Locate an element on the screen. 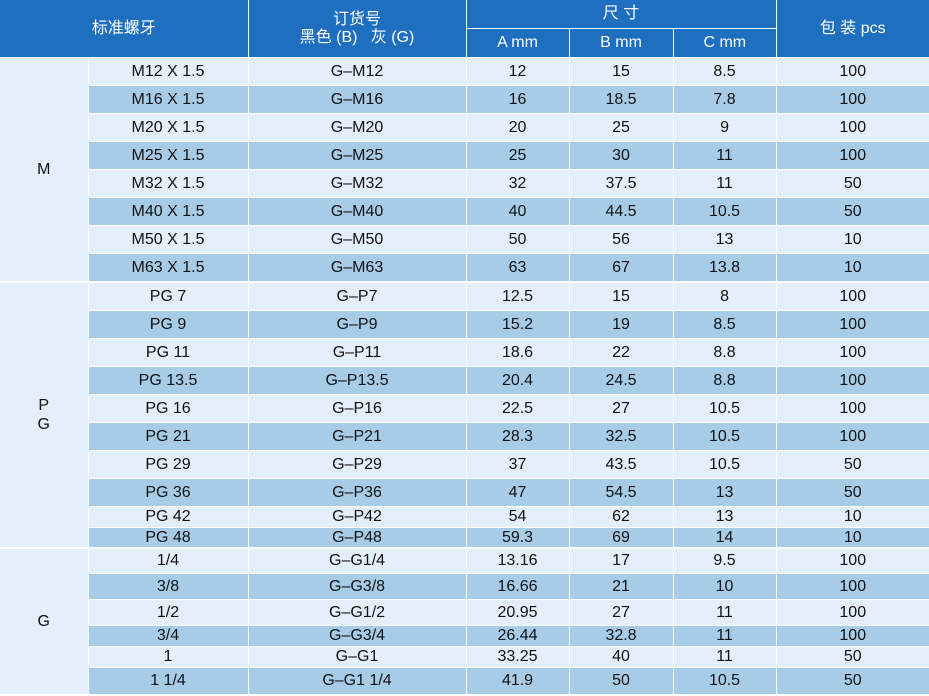 The width and height of the screenshot is (929, 696). thread-cell: 3/4 is located at coordinates (168, 636).